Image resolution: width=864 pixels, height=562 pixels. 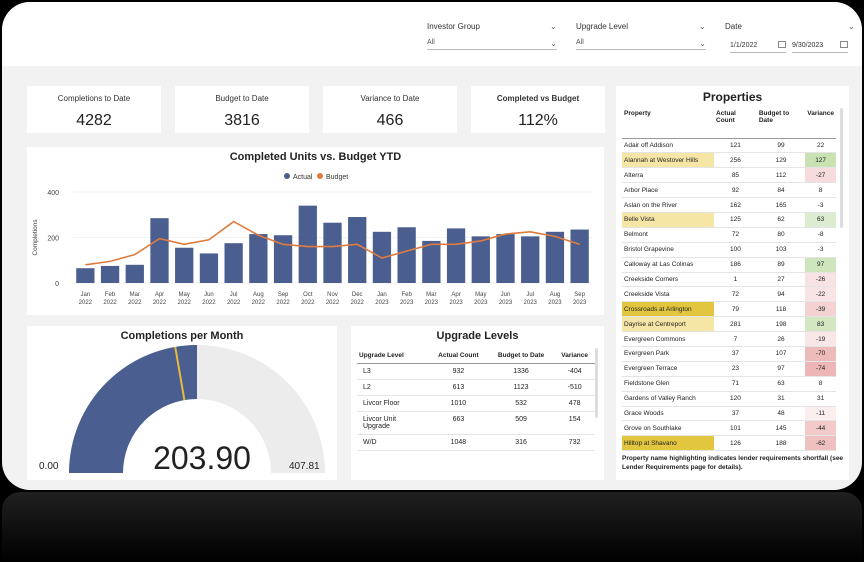 I want to click on table-cell: 85, so click(x=735, y=175).